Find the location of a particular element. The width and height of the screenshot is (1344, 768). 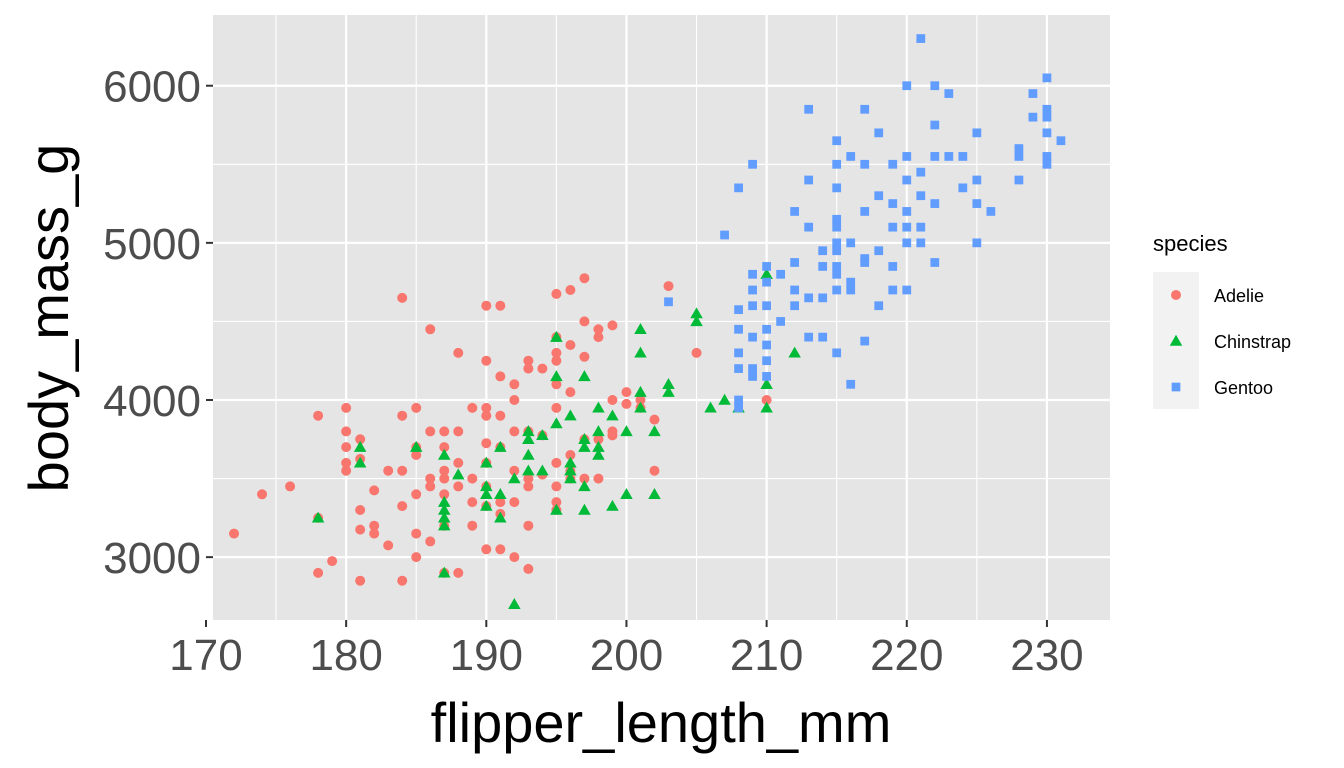

x-axis-ticks: 170 180 190 200 210 220 230 is located at coordinates (626, 650).